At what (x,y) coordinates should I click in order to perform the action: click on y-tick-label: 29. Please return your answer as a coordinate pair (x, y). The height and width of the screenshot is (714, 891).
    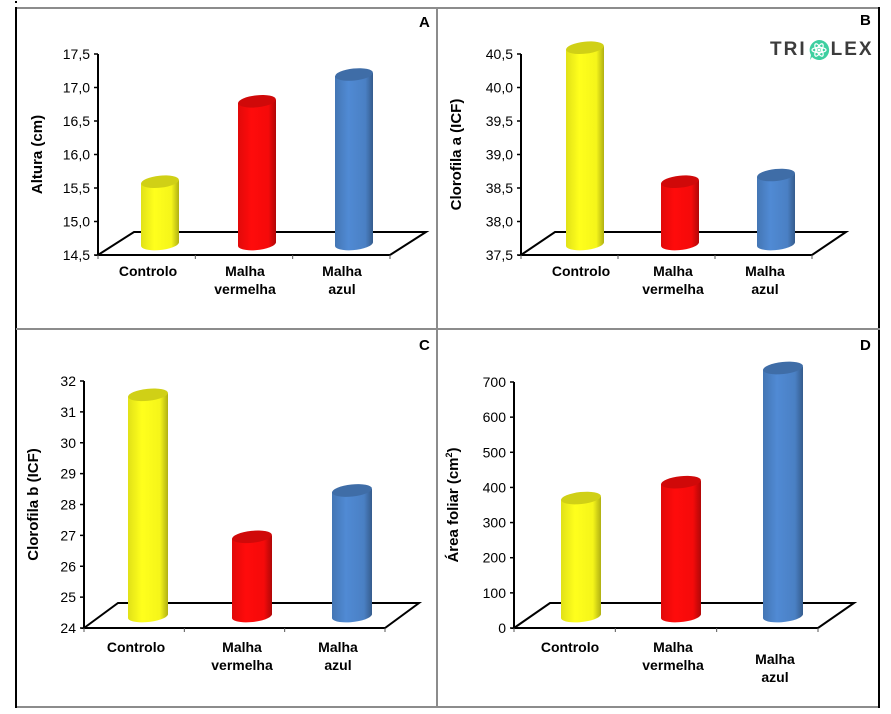
    Looking at the image, I should click on (68, 474).